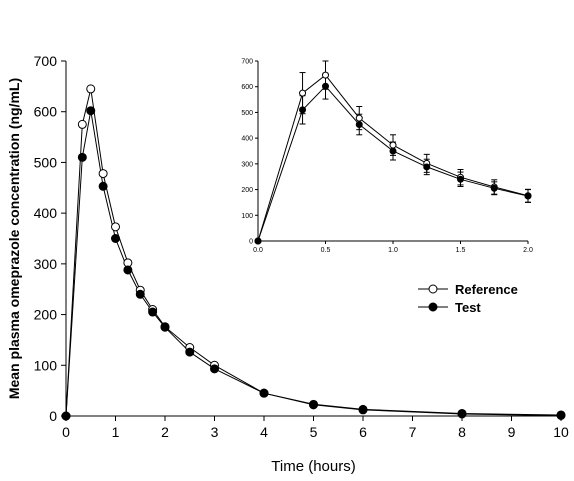  I want to click on inset-x-tick-label: 0.5, so click(326, 250).